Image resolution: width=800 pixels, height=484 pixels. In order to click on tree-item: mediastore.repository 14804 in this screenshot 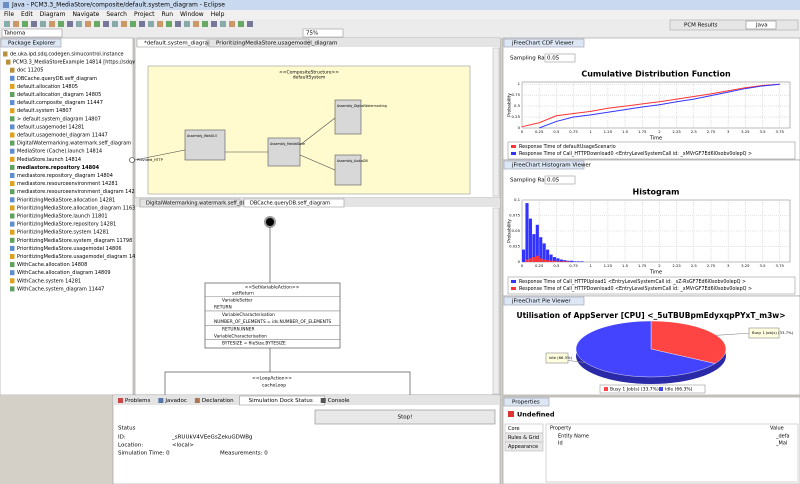, I will do `click(58, 168)`.